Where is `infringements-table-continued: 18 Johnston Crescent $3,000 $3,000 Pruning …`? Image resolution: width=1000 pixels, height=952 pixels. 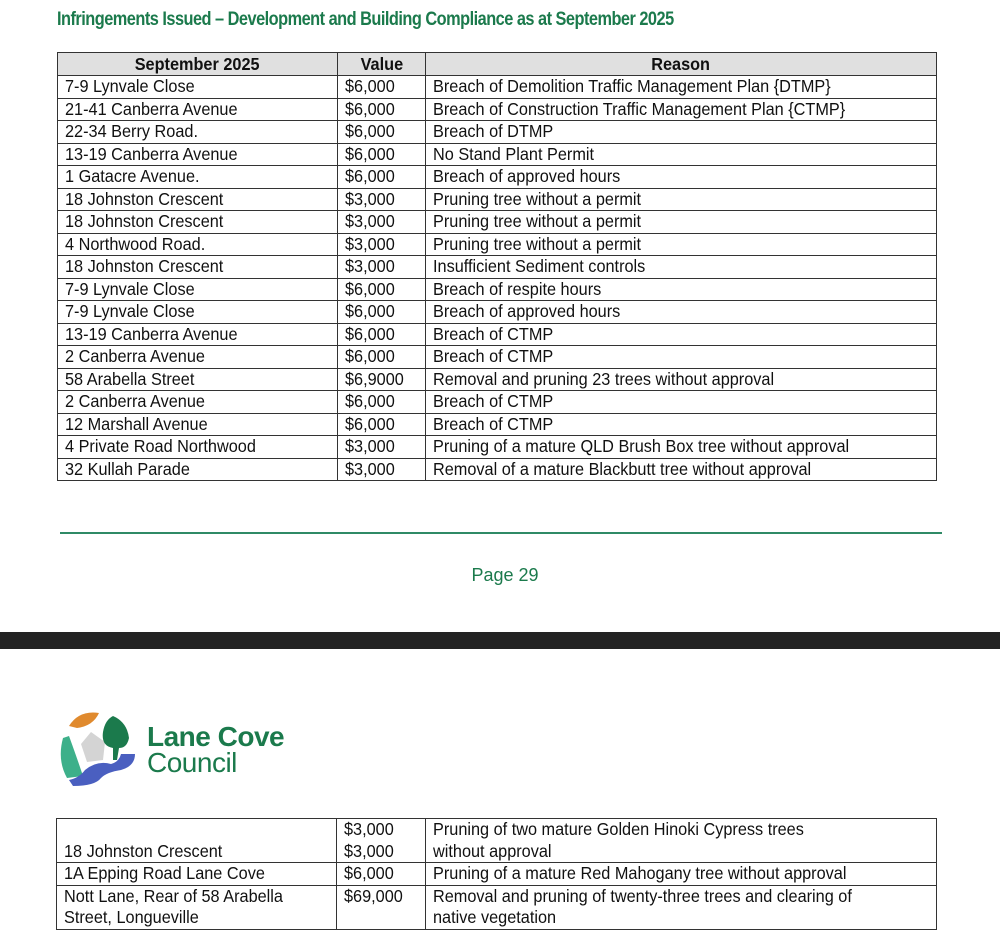
infringements-table-continued: 18 Johnston Crescent $3,000 $3,000 Pruning … is located at coordinates (496, 874).